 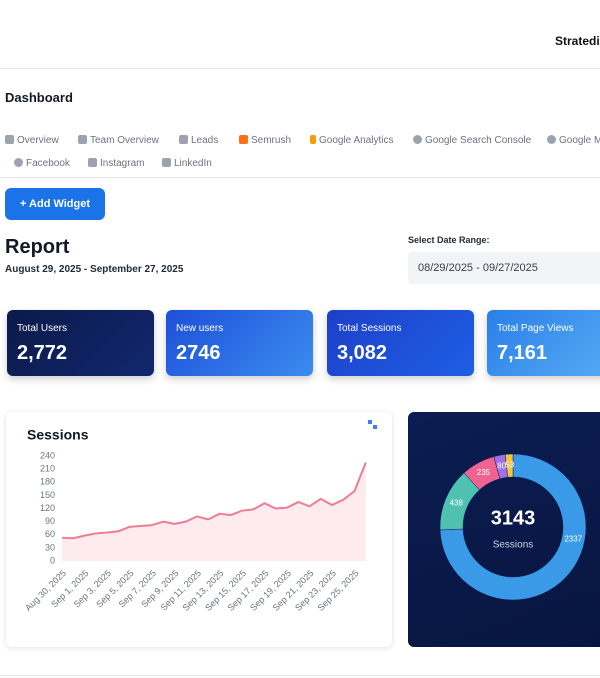 I want to click on data-label: 53, so click(x=509, y=465).